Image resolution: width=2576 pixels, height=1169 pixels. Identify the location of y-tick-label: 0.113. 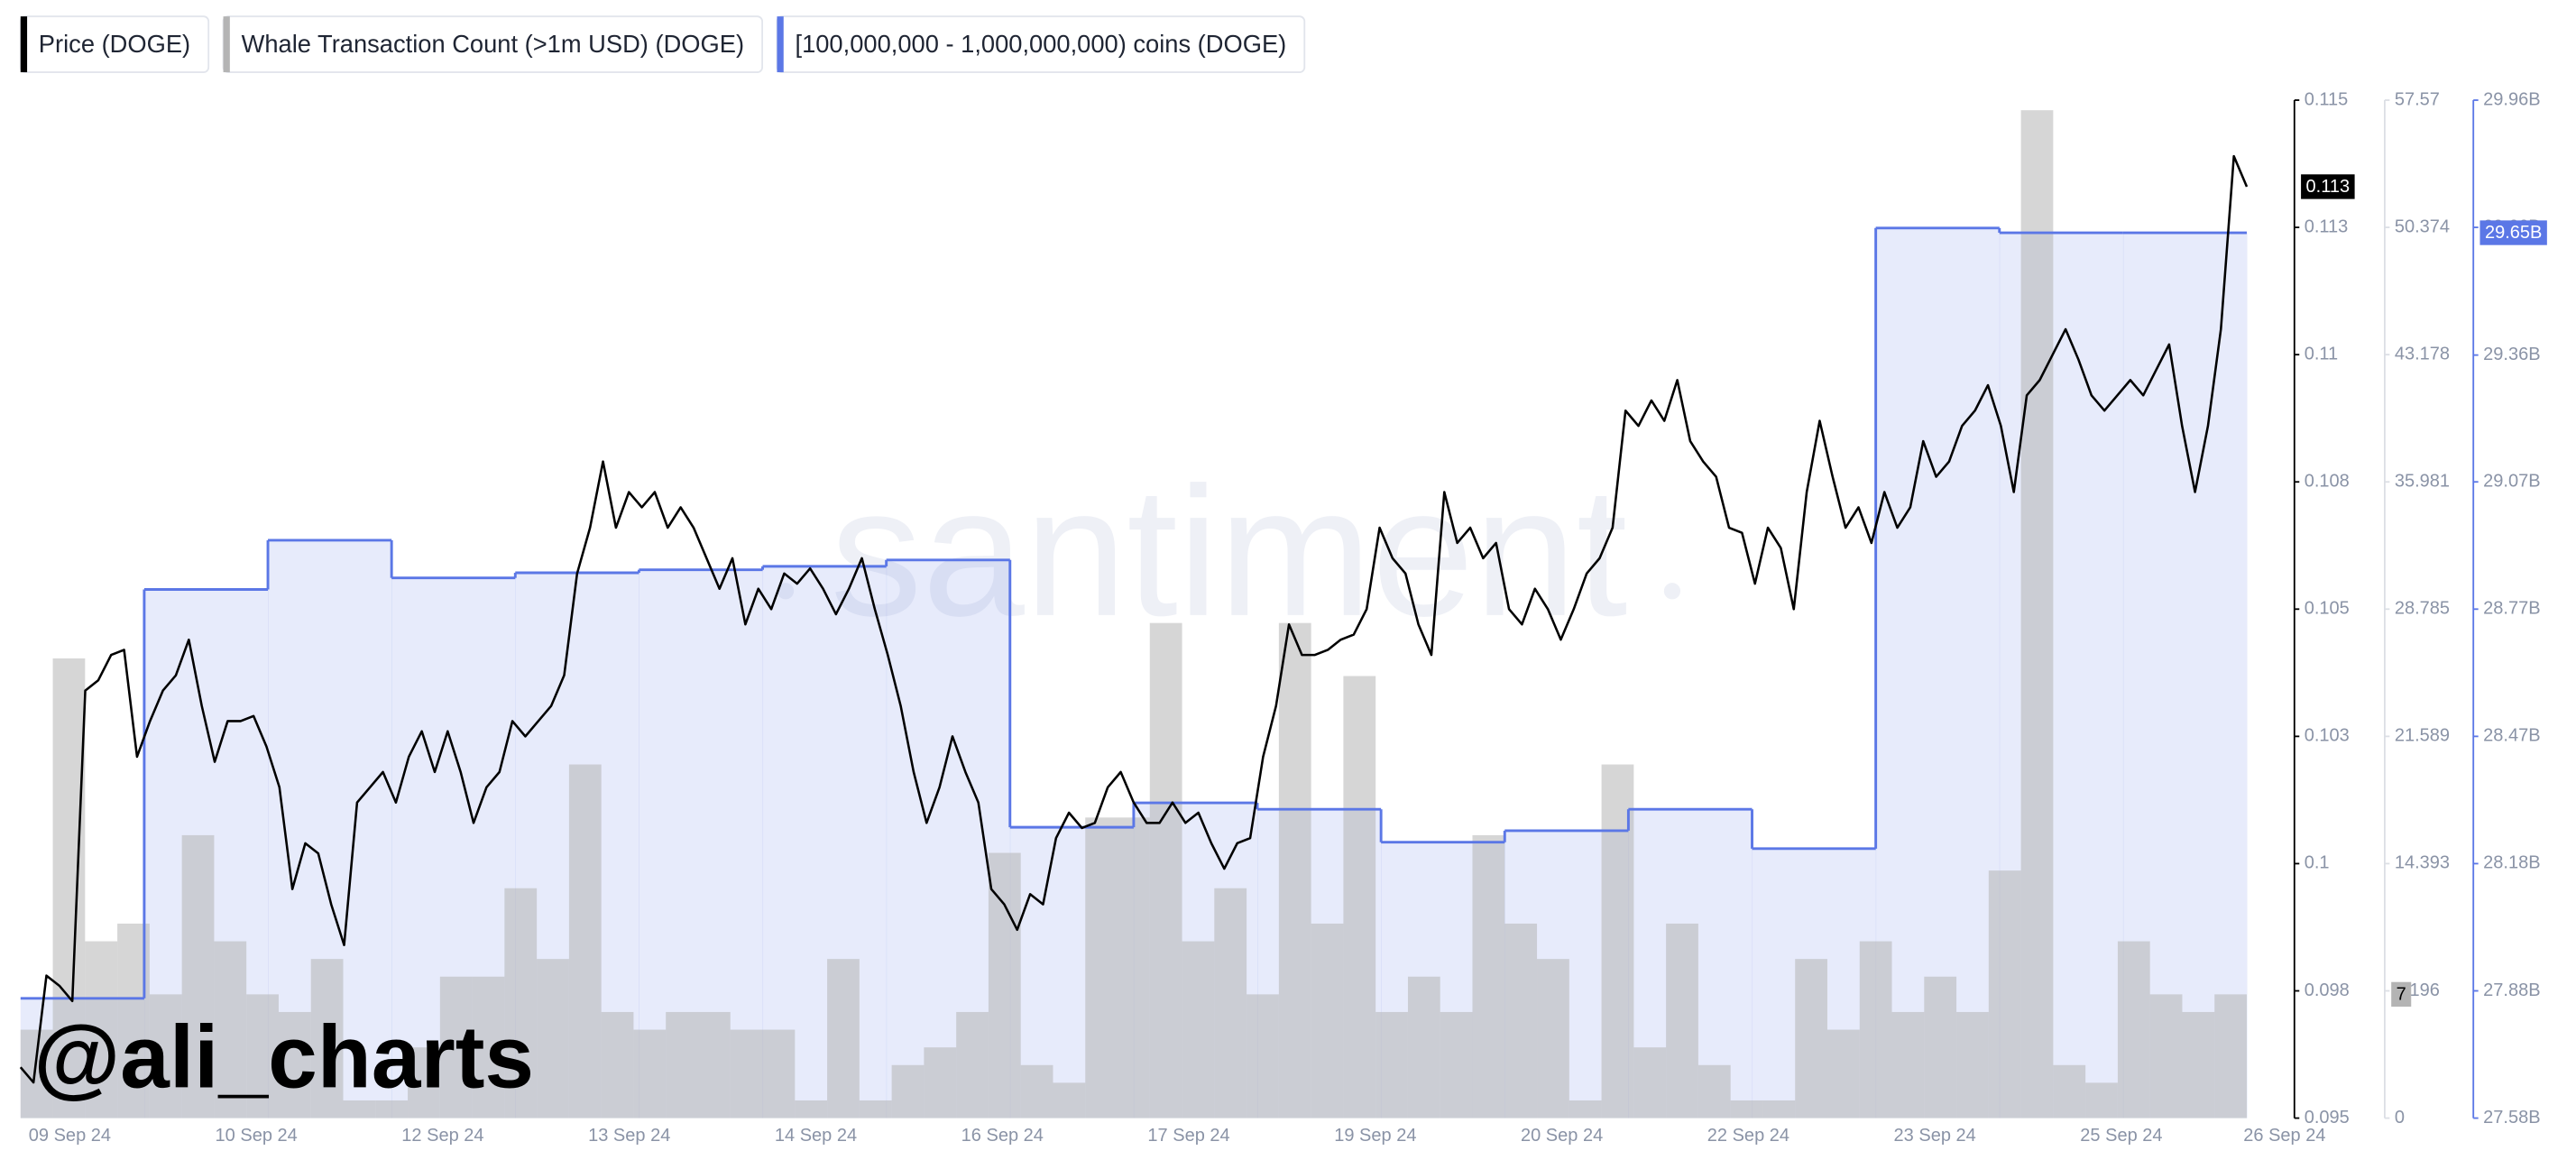
(2327, 226).